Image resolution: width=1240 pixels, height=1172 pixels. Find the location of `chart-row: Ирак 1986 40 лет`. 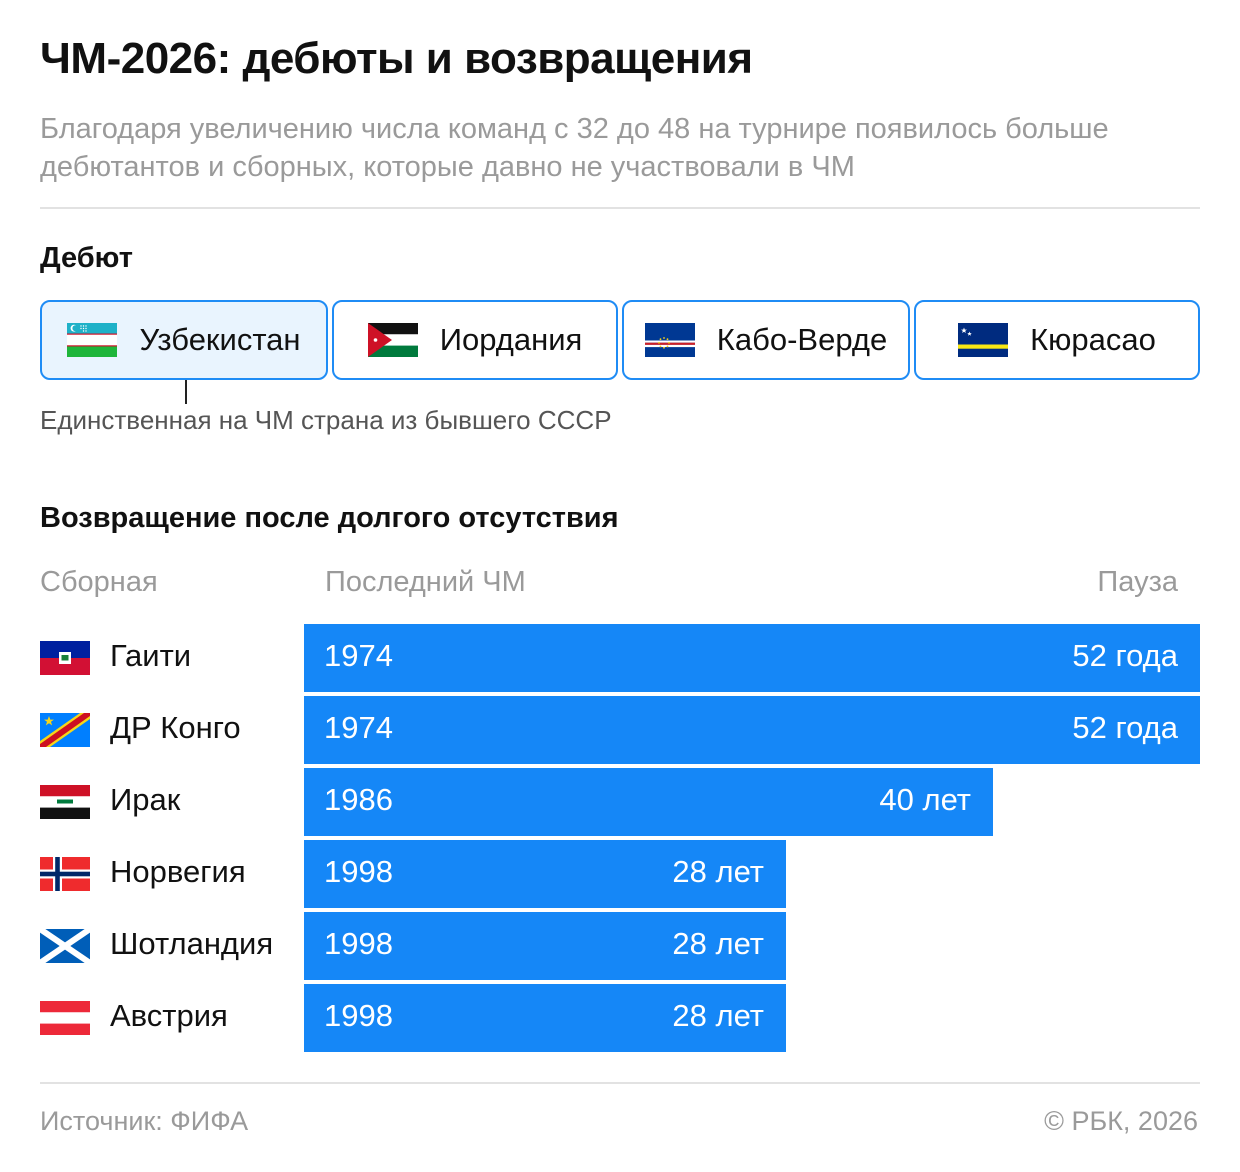

chart-row: Ирак 1986 40 лет is located at coordinates (620, 802).